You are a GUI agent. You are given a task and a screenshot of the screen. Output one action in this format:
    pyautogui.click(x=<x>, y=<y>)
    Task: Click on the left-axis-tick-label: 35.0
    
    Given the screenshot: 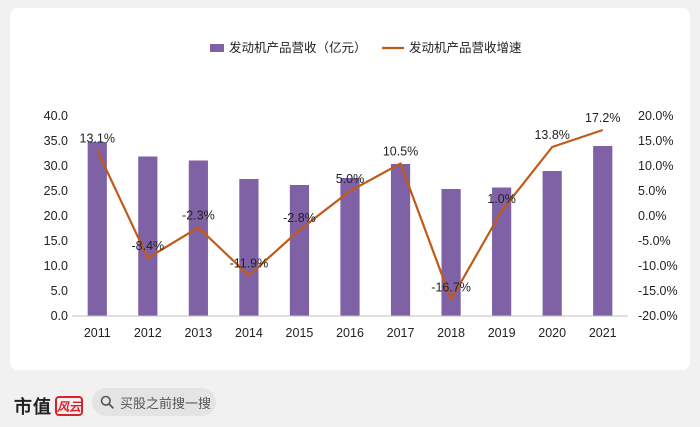 What is the action you would take?
    pyautogui.click(x=56, y=141)
    